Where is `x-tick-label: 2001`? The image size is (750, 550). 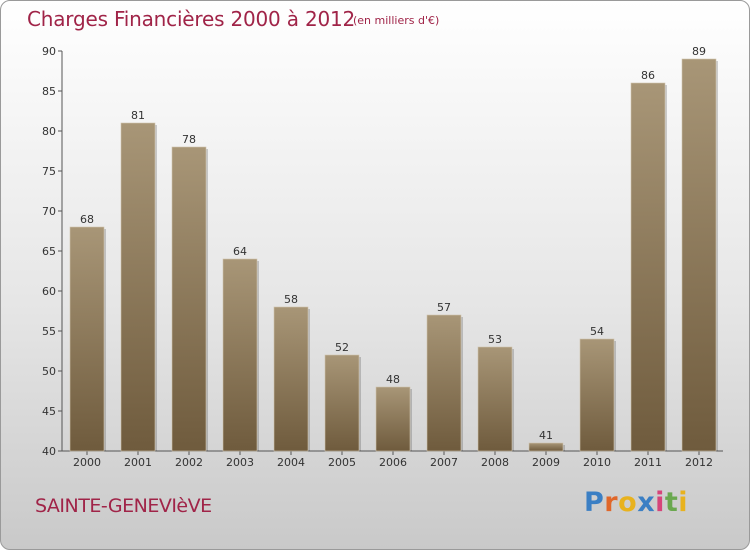
x-tick-label: 2001 is located at coordinates (138, 462).